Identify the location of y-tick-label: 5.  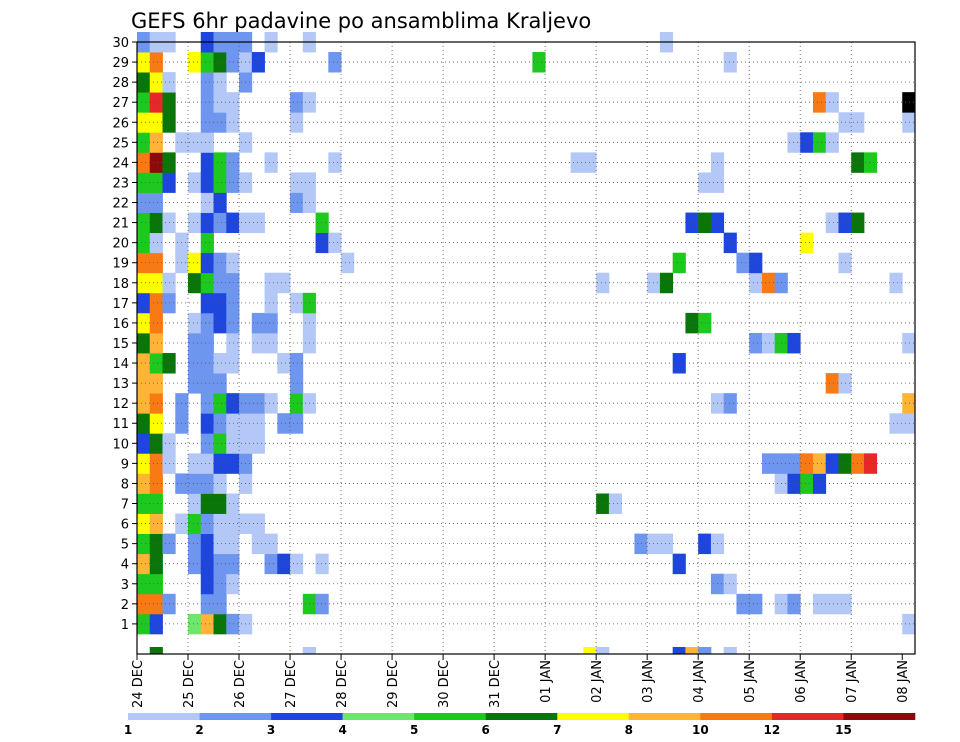
(125, 545).